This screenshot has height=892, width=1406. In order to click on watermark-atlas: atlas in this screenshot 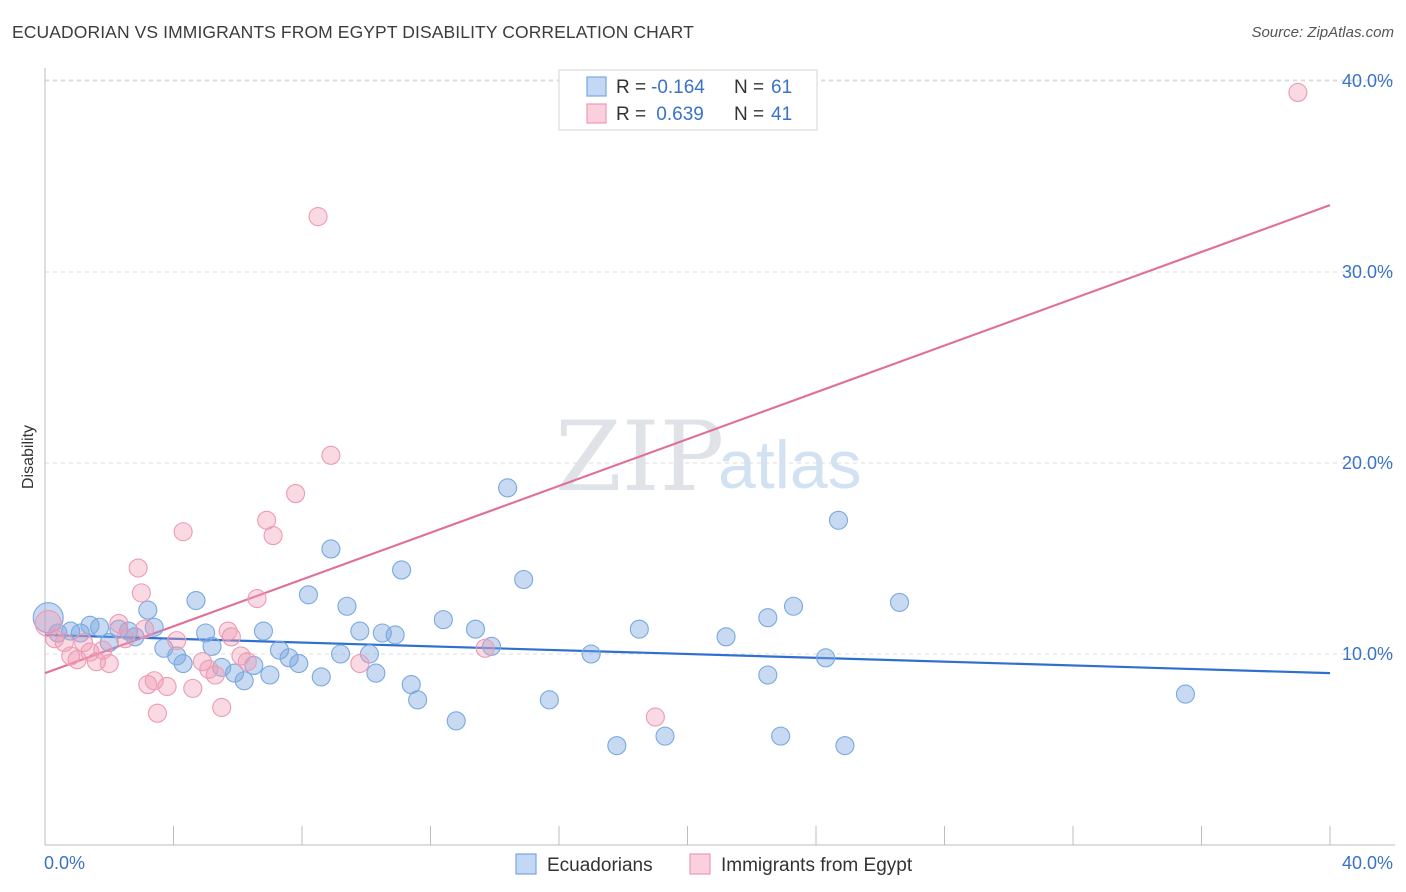, I will do `click(790, 465)`.